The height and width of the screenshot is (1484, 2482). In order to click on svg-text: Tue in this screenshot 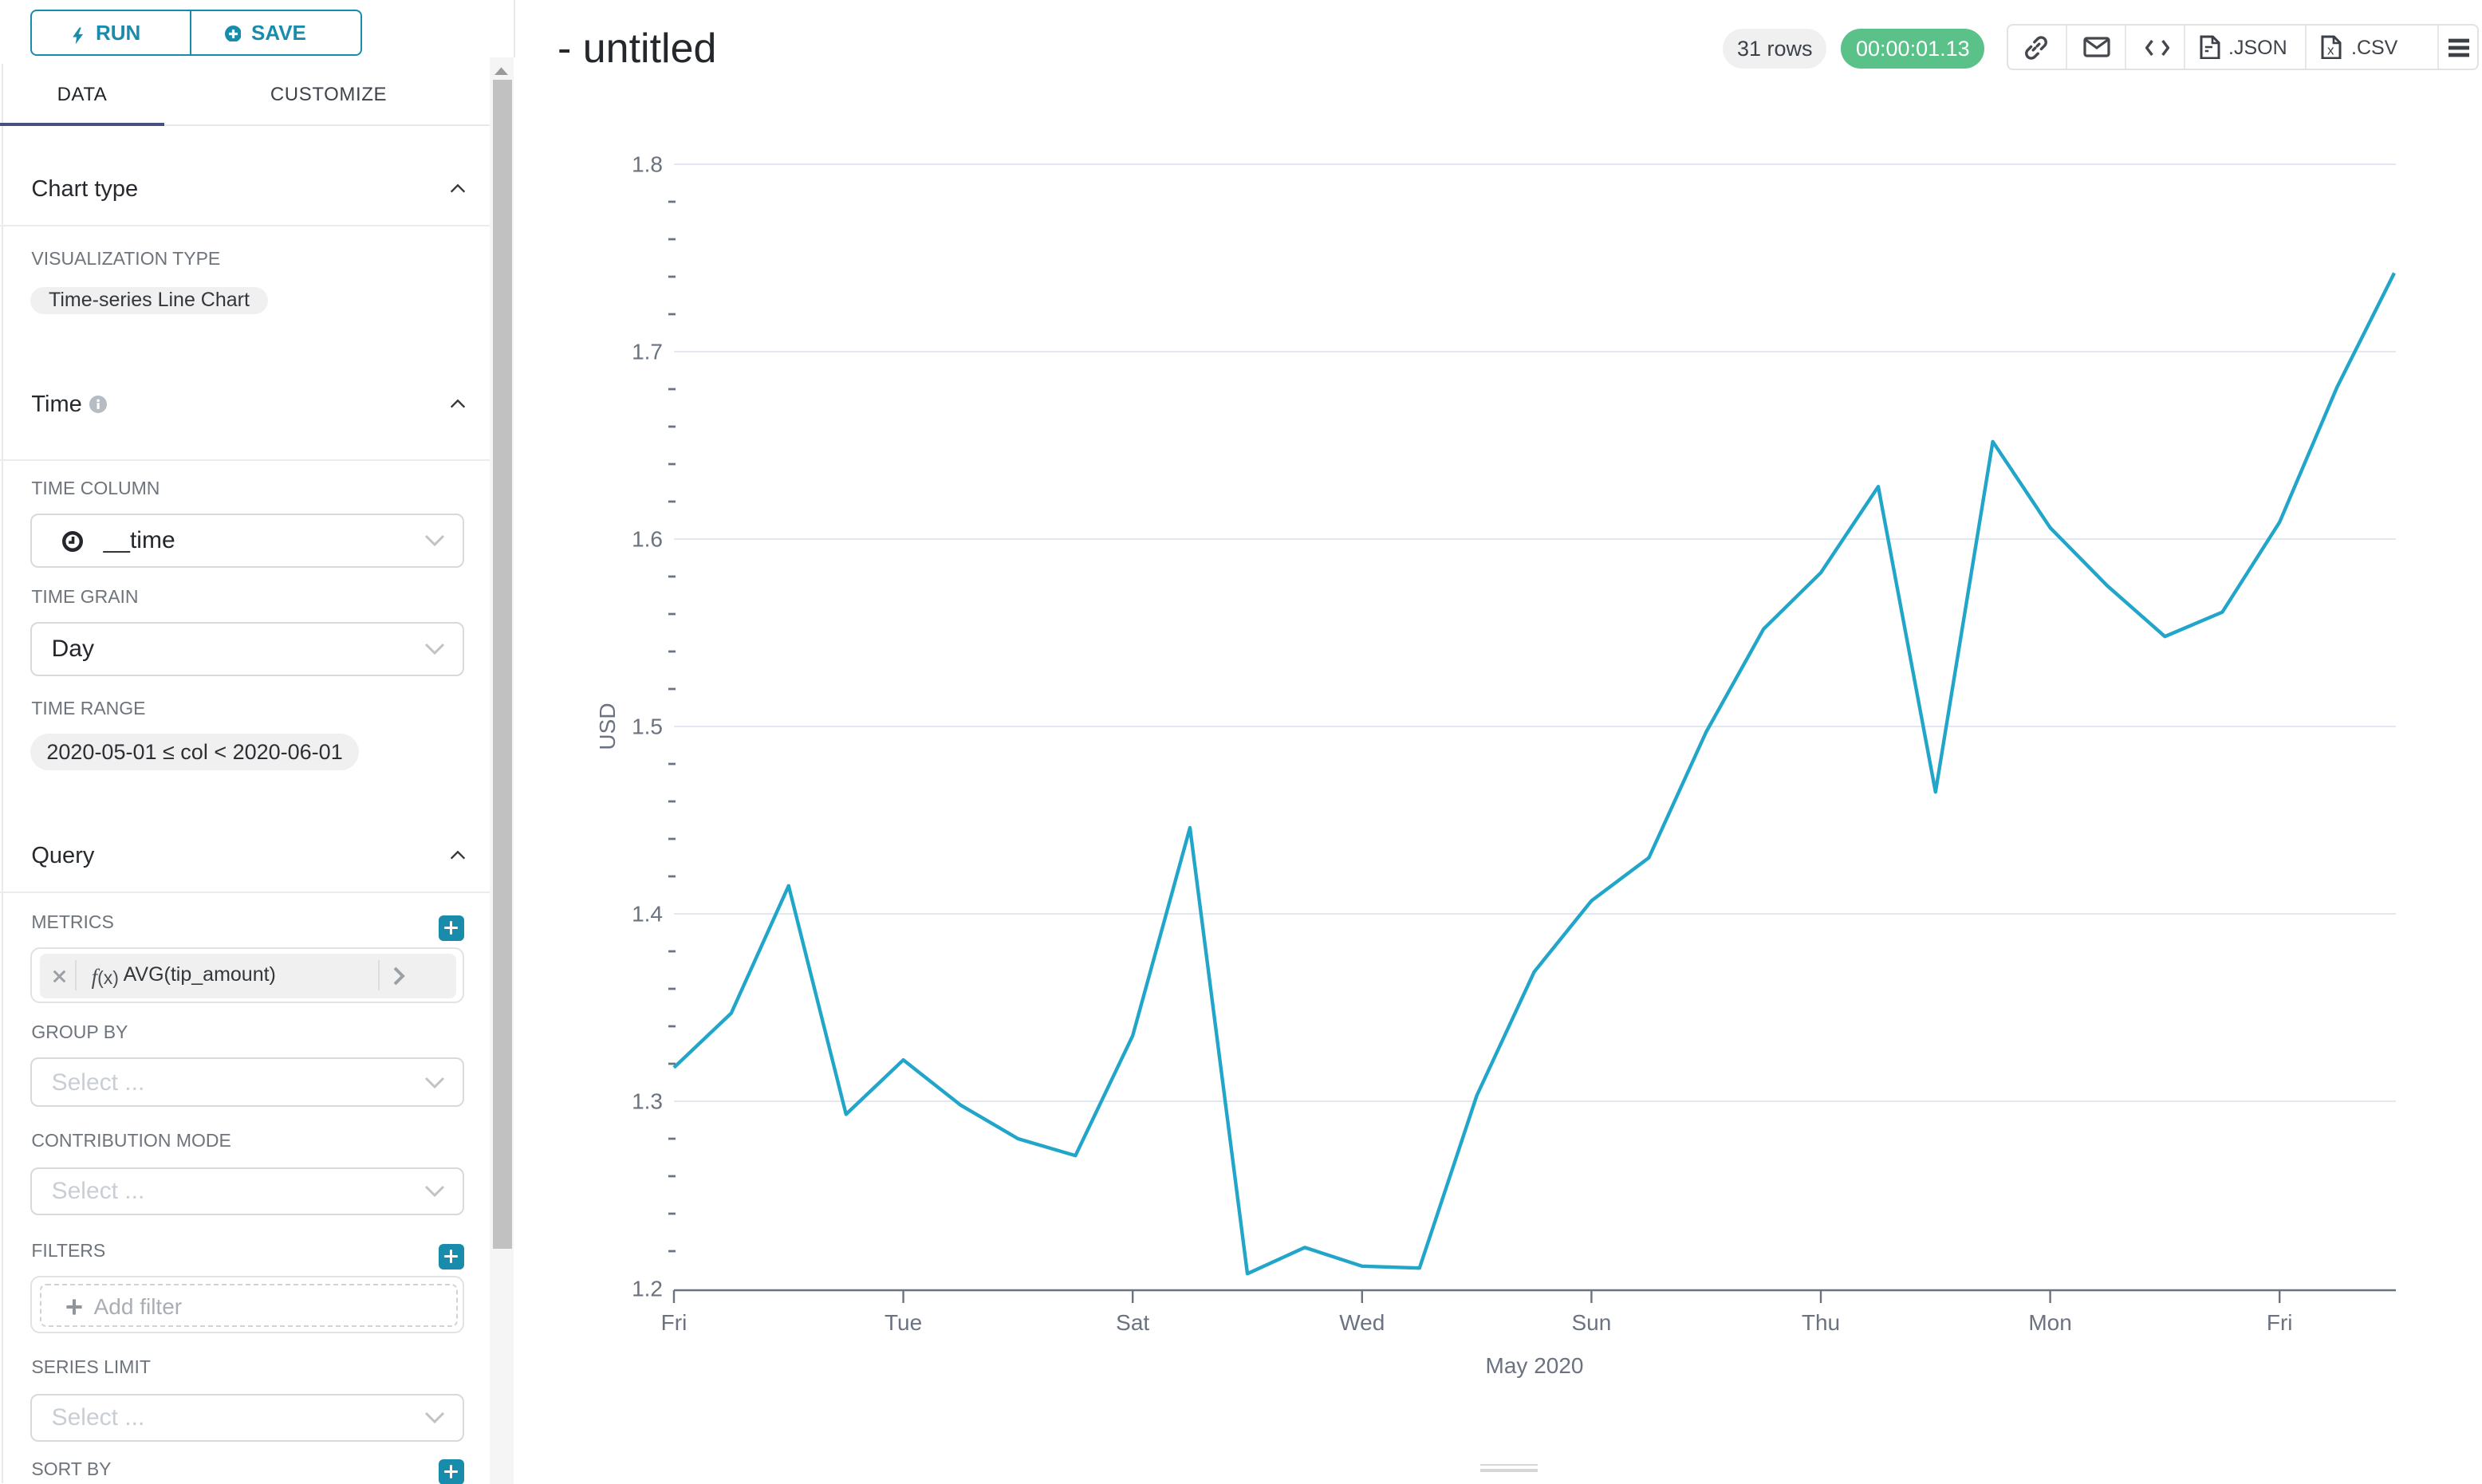, I will do `click(903, 1323)`.